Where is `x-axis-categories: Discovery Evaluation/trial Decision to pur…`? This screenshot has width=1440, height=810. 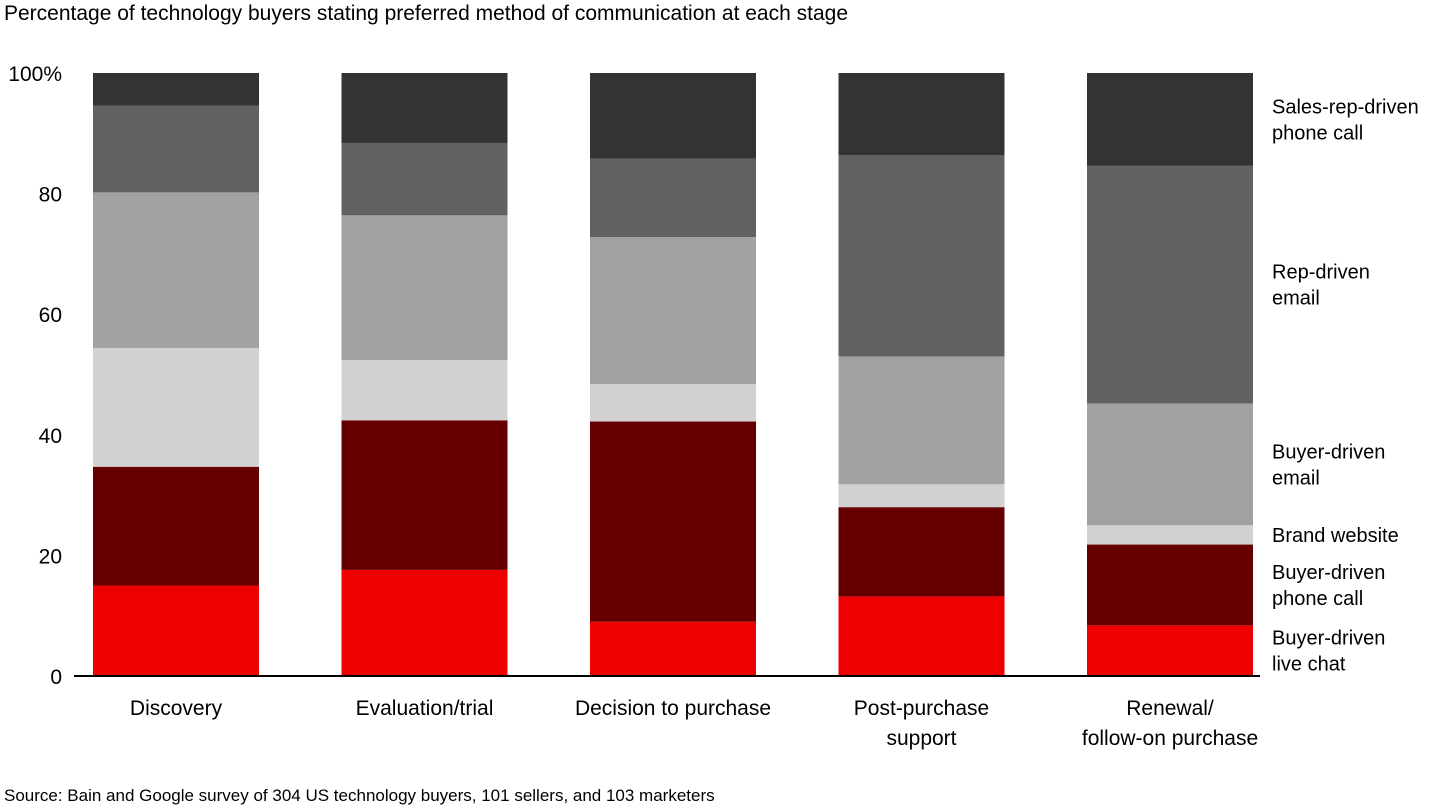
x-axis-categories: Discovery Evaluation/trial Decision to pur… is located at coordinates (694, 723).